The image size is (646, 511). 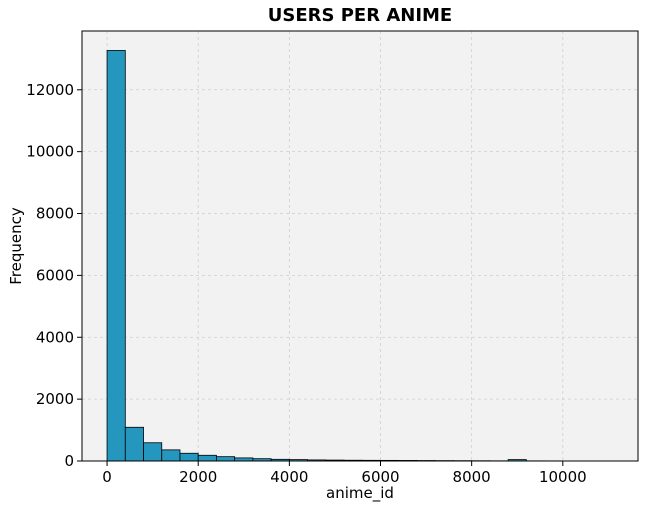 What do you see at coordinates (360, 493) in the screenshot?
I see `x-axis-label: anime_id` at bounding box center [360, 493].